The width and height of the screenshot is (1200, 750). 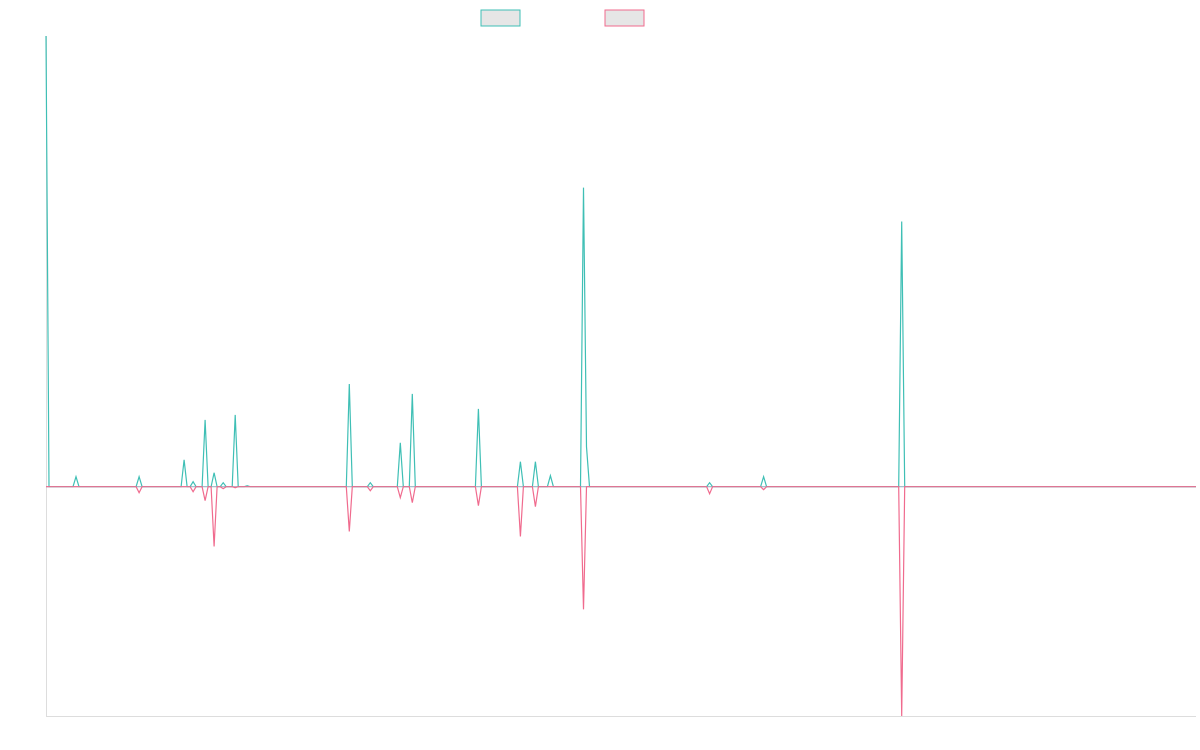 What do you see at coordinates (562, 18) in the screenshot?
I see `legend` at bounding box center [562, 18].